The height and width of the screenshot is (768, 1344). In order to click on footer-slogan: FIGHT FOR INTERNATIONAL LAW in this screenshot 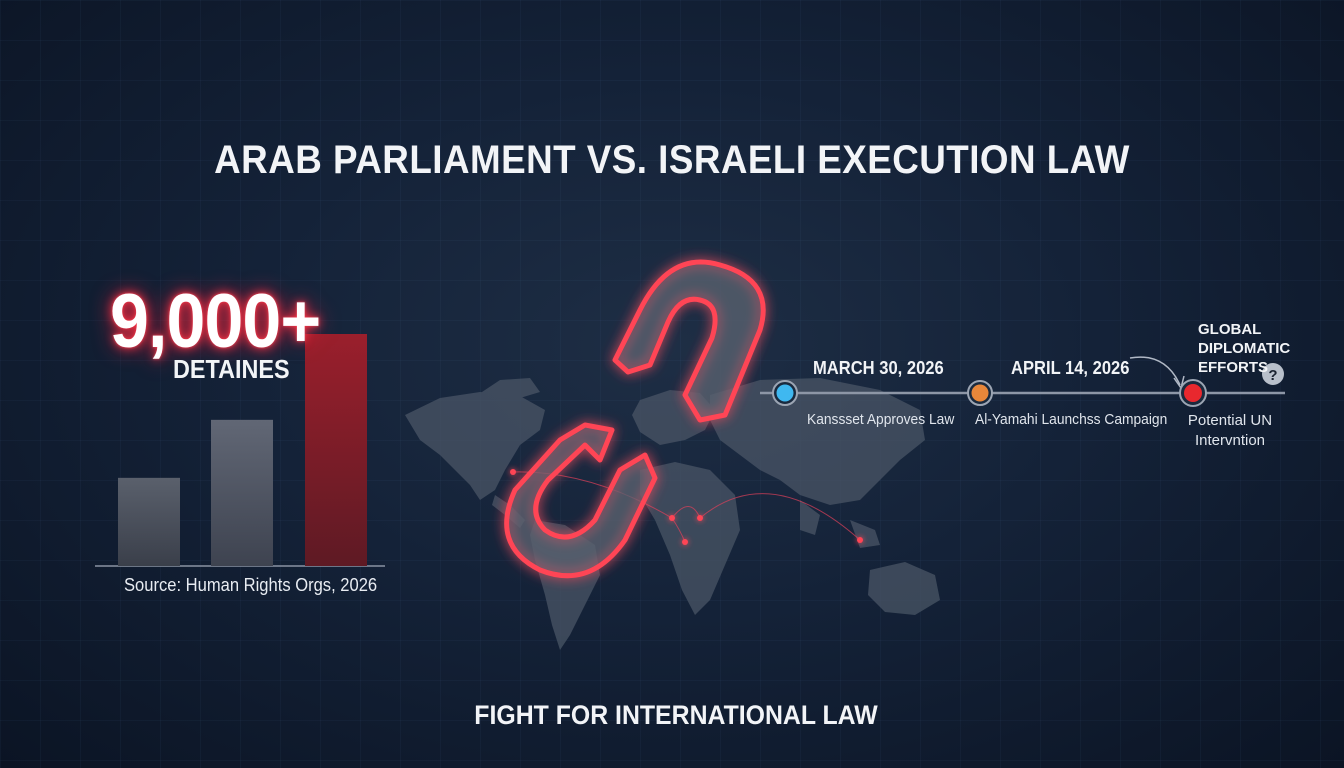, I will do `click(676, 715)`.